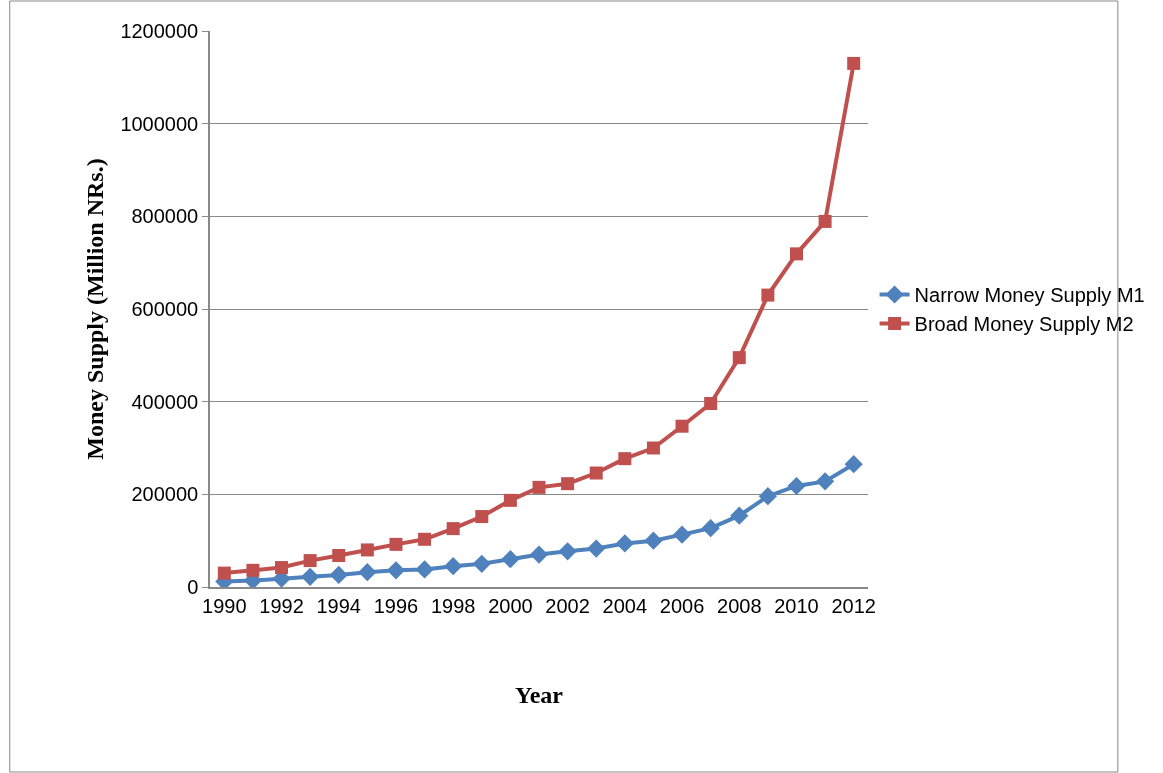  I want to click on x-tick-label: 2006, so click(682, 605).